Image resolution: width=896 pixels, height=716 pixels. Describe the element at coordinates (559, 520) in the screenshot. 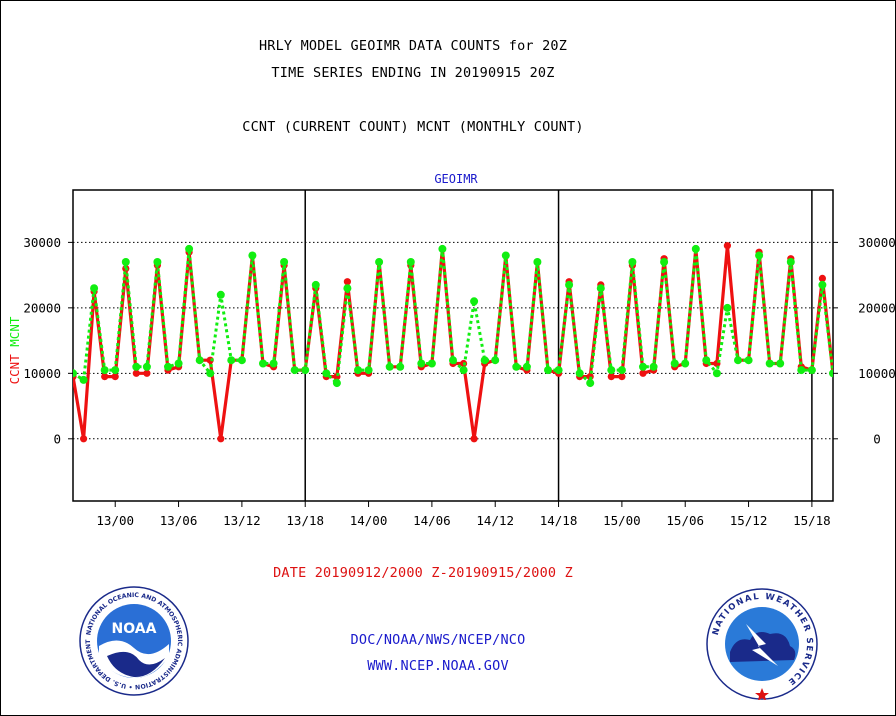

I see `x-tick-label: 14/18` at that location.